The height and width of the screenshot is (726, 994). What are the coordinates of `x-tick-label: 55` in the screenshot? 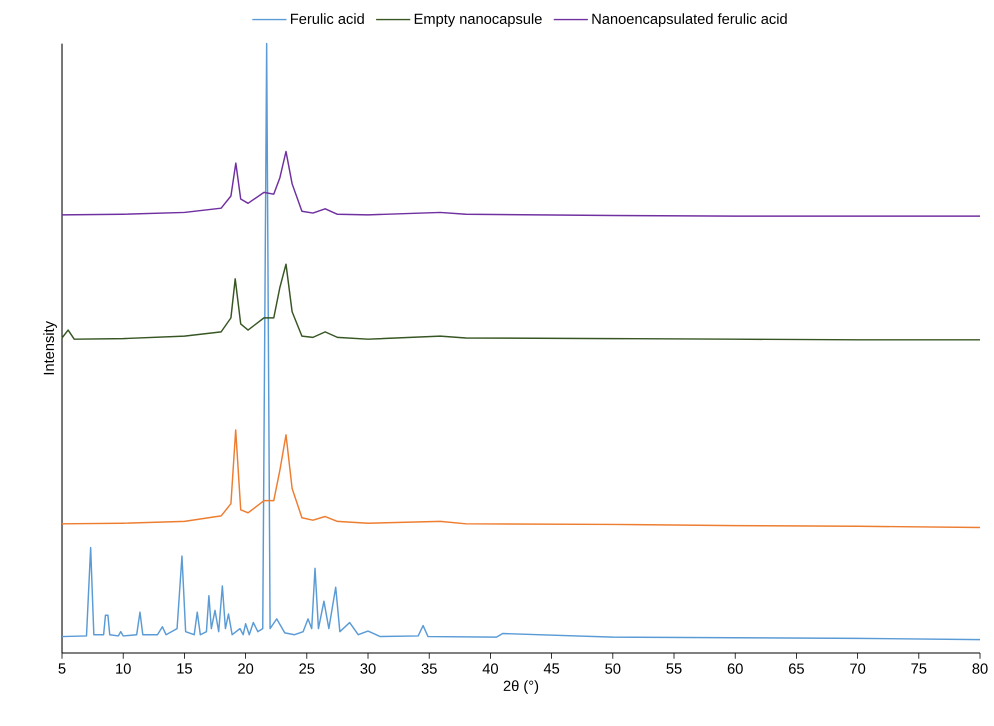 It's located at (674, 668).